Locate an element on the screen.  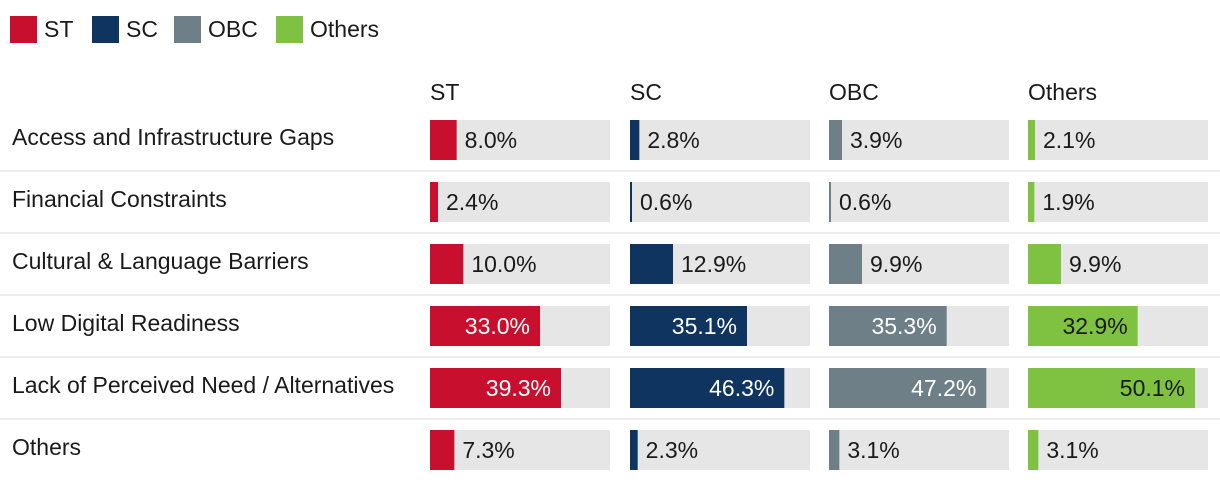
bar-value-label: 2.4% is located at coordinates (472, 202).